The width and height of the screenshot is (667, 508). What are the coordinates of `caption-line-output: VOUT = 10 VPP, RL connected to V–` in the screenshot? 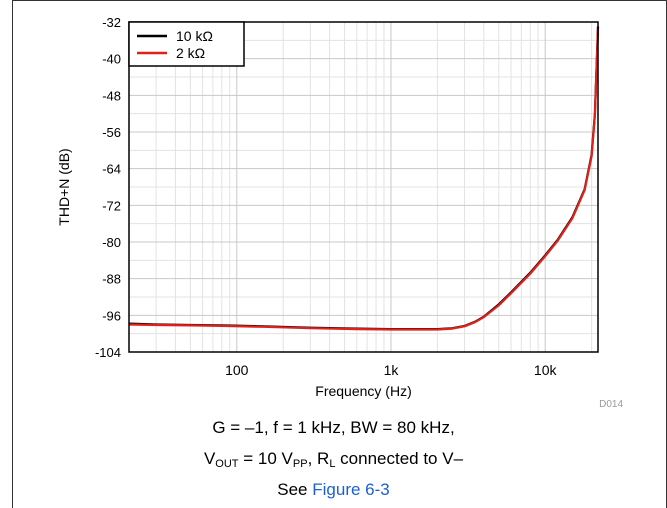 It's located at (333, 458).